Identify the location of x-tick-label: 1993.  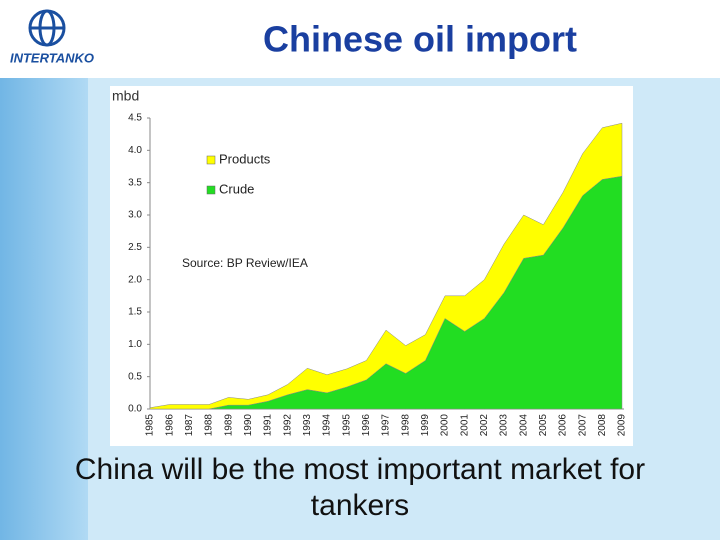
(307, 425).